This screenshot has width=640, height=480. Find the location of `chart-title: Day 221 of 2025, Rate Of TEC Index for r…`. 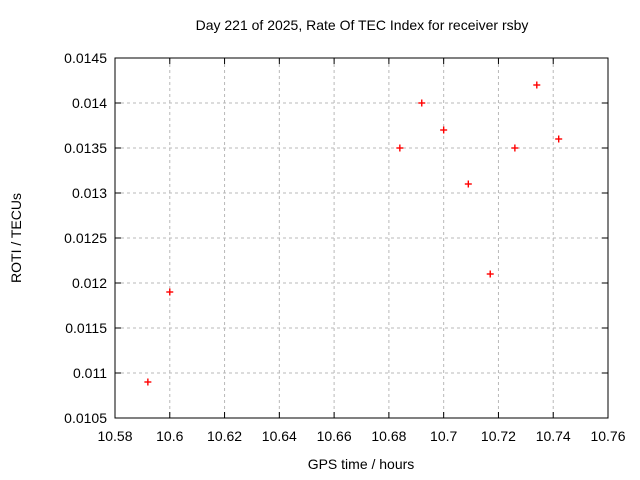

chart-title: Day 221 of 2025, Rate Of TEC Index for r… is located at coordinates (362, 25).